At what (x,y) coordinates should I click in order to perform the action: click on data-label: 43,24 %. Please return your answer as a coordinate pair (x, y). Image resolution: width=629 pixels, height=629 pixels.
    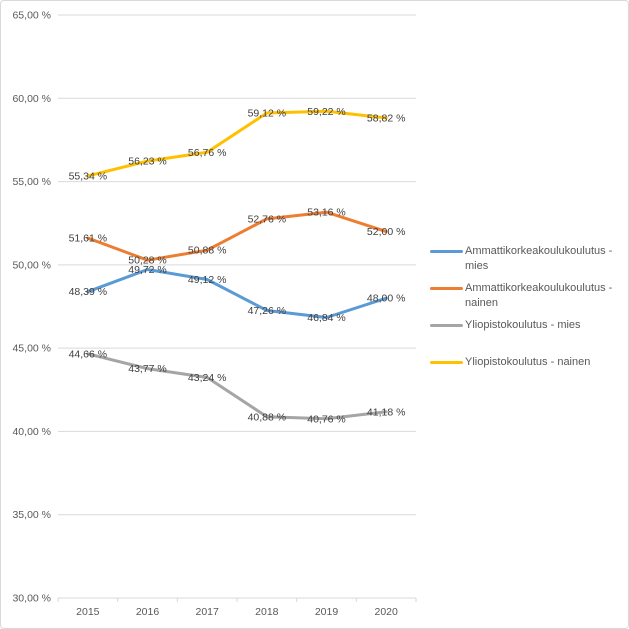
    Looking at the image, I should click on (207, 378).